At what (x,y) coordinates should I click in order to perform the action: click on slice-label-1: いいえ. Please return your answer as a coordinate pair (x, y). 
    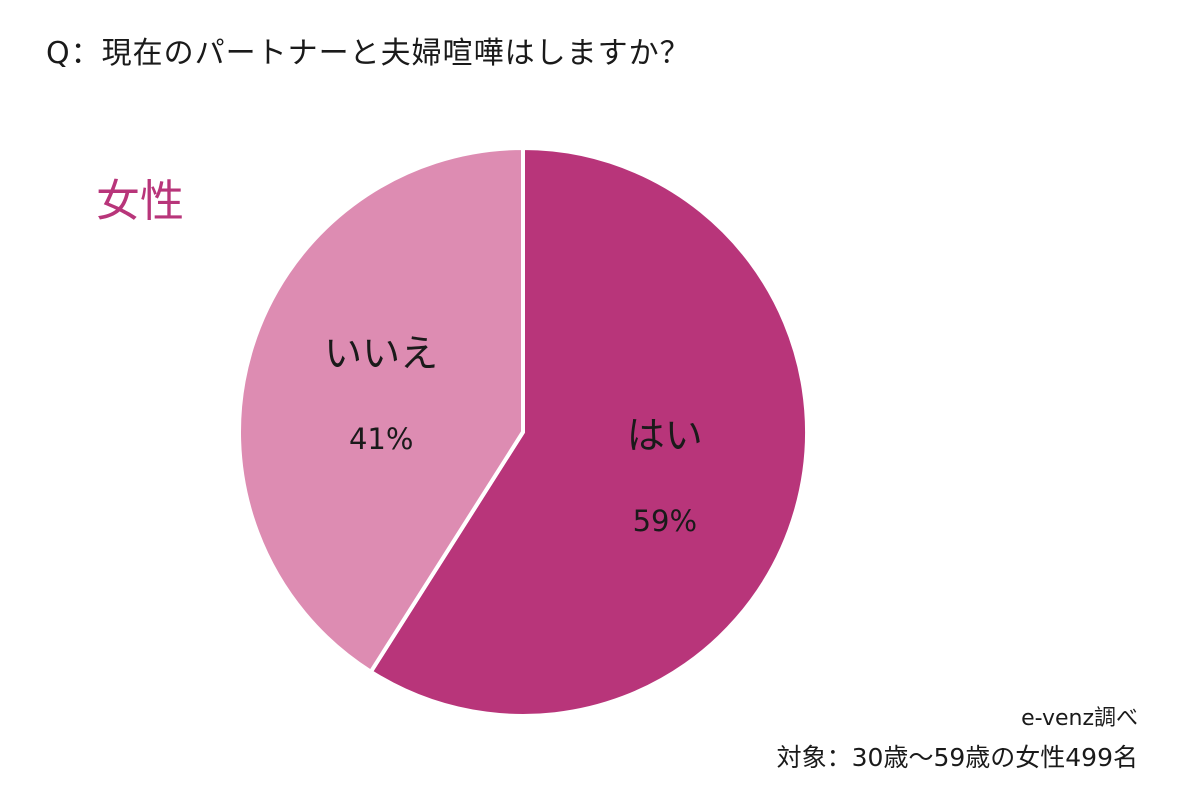
    Looking at the image, I should click on (381, 353).